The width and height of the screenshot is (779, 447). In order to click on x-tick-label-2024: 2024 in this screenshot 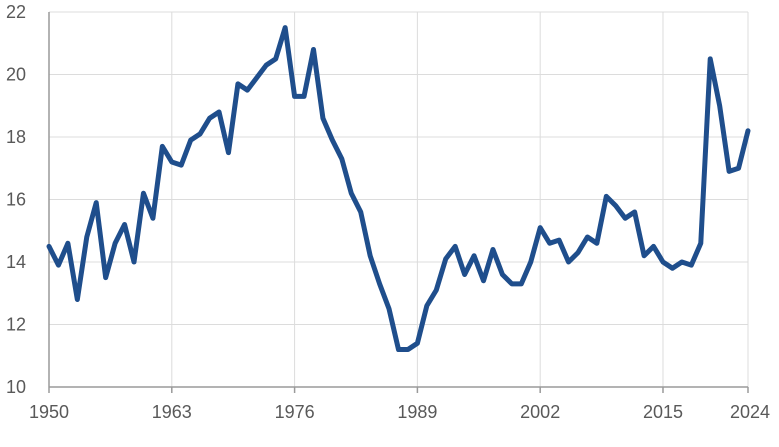, I will do `click(750, 412)`.